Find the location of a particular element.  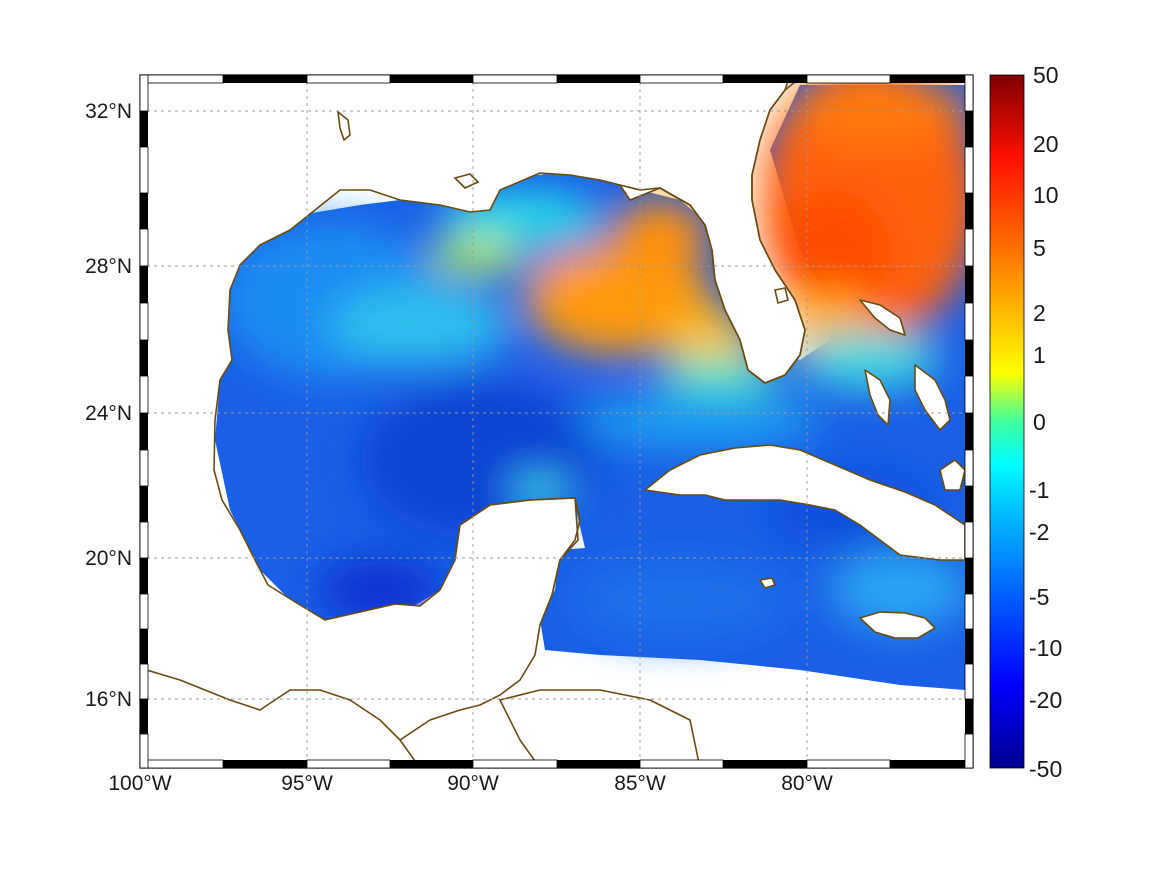

colorbar-label: 10 is located at coordinates (1046, 195).